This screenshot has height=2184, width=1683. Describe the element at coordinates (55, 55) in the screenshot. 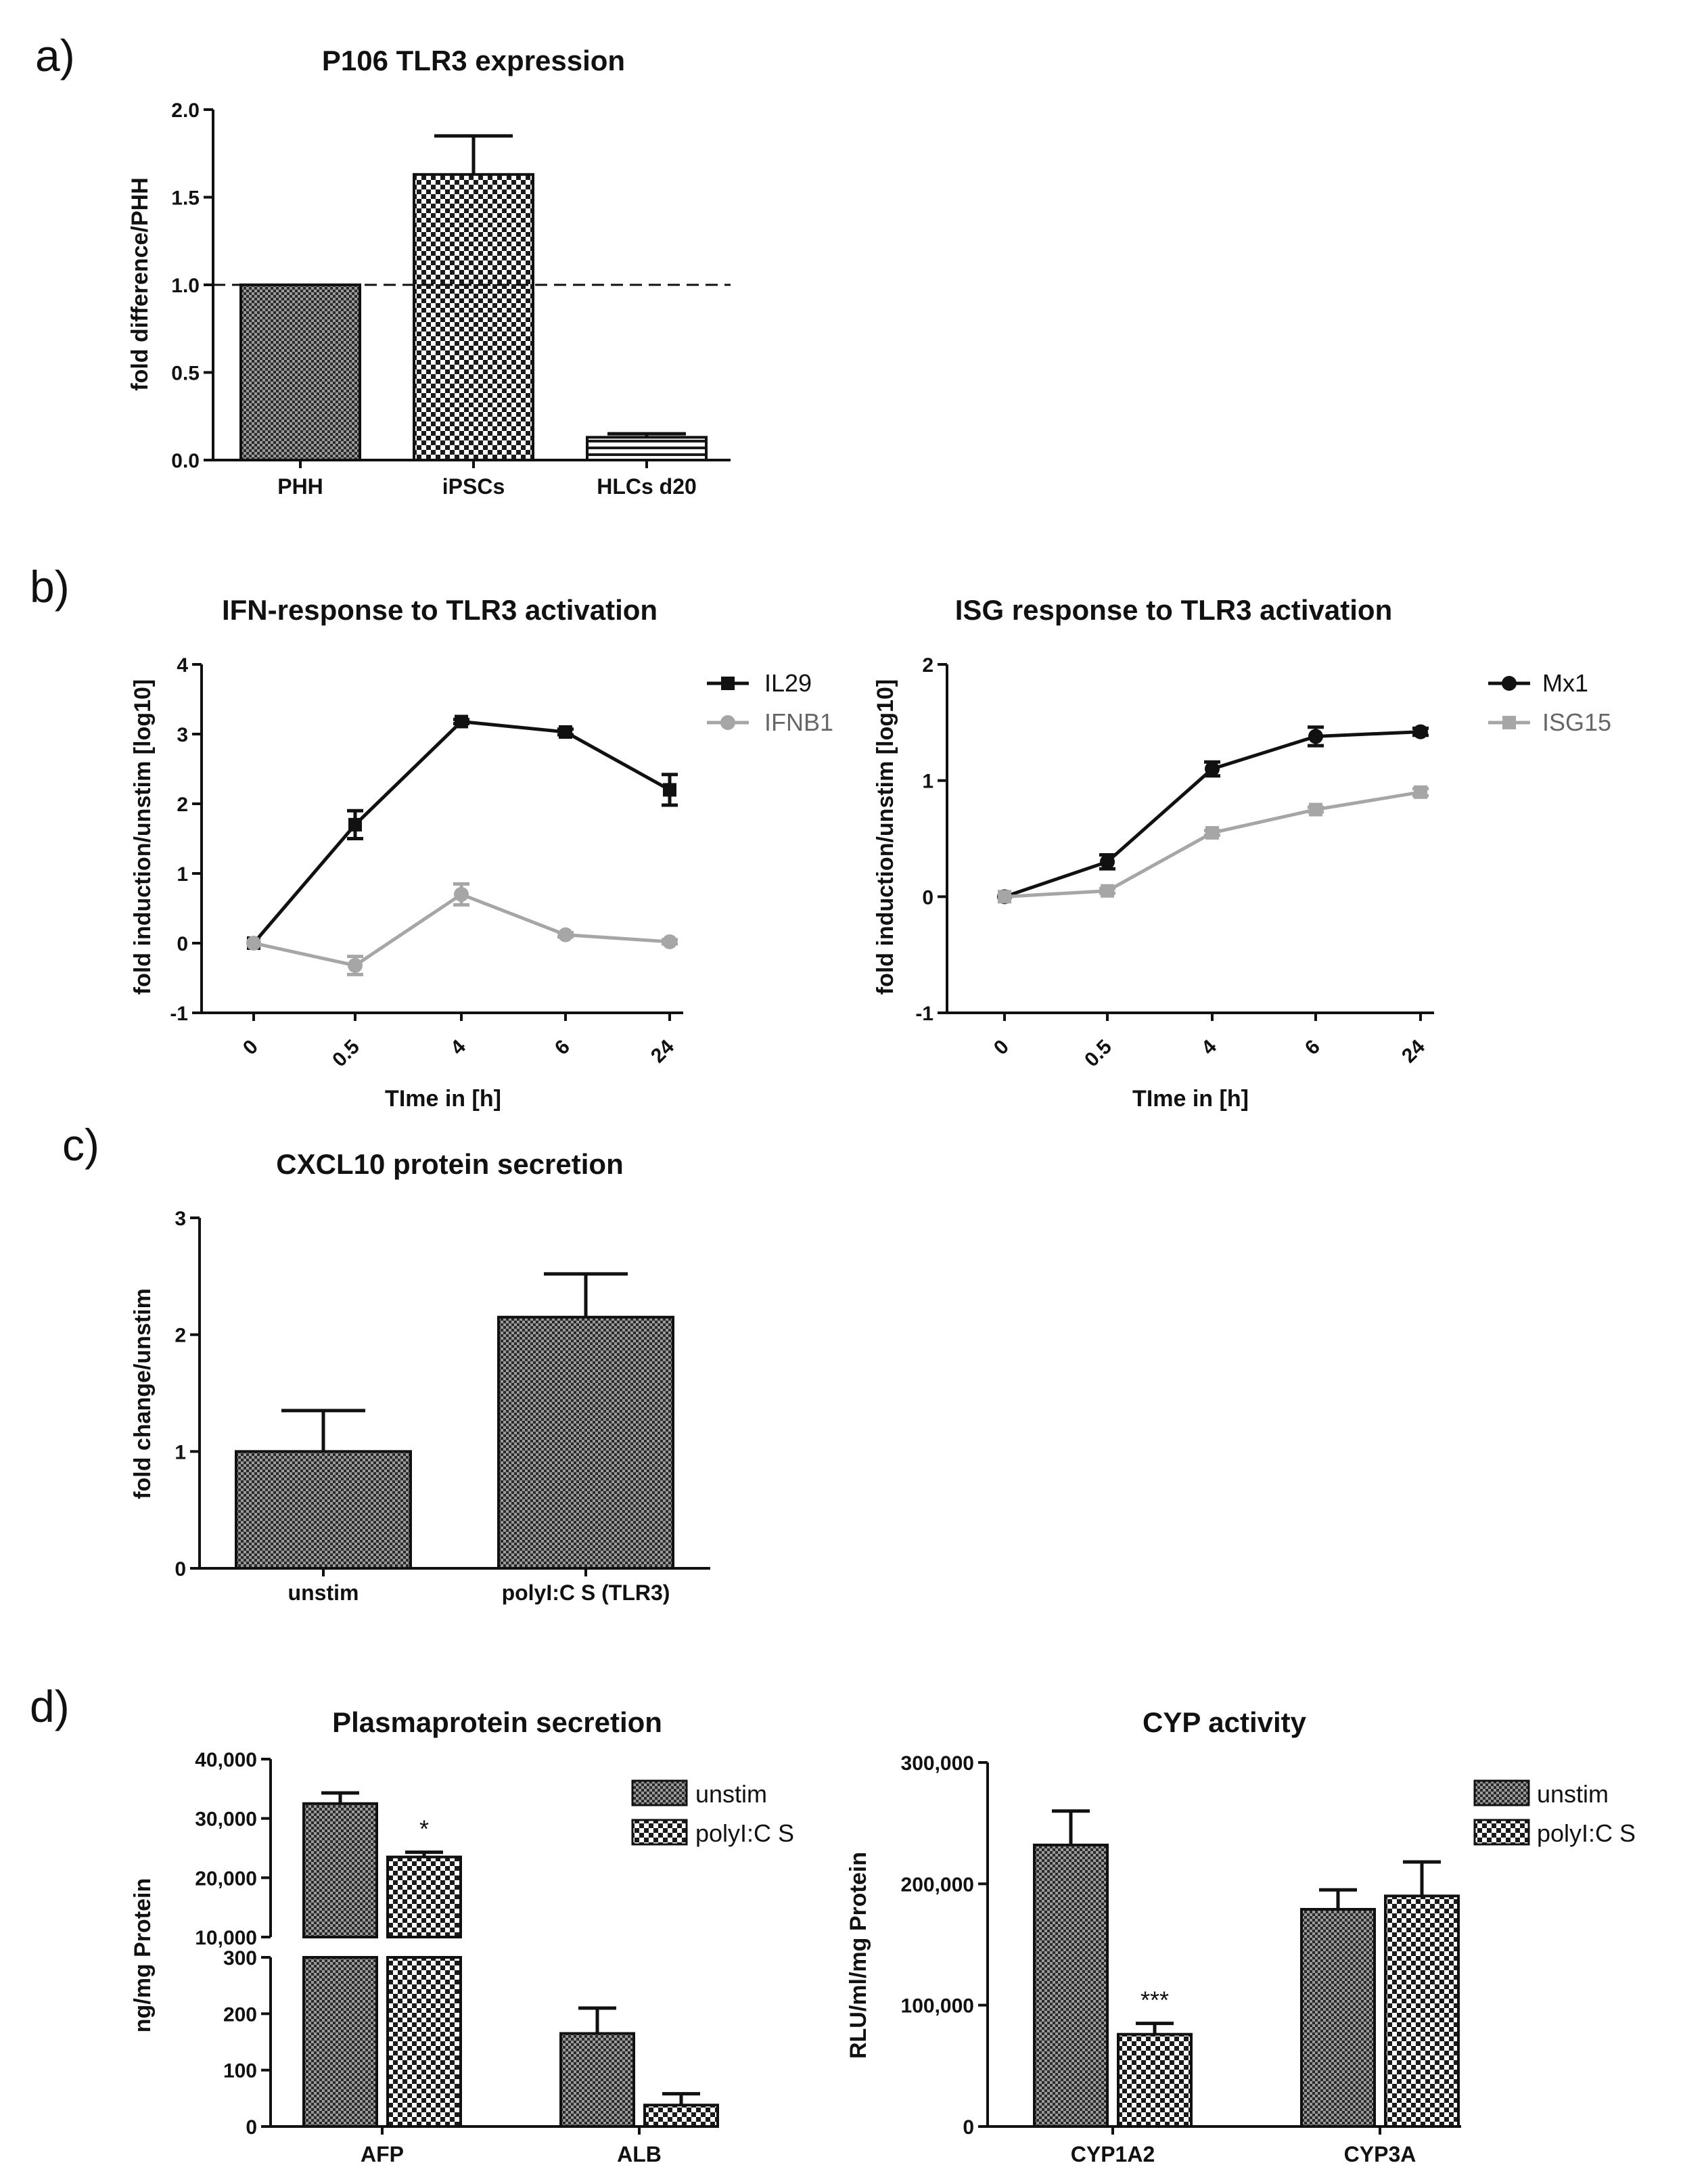

I see `panel-label-a: a)` at that location.